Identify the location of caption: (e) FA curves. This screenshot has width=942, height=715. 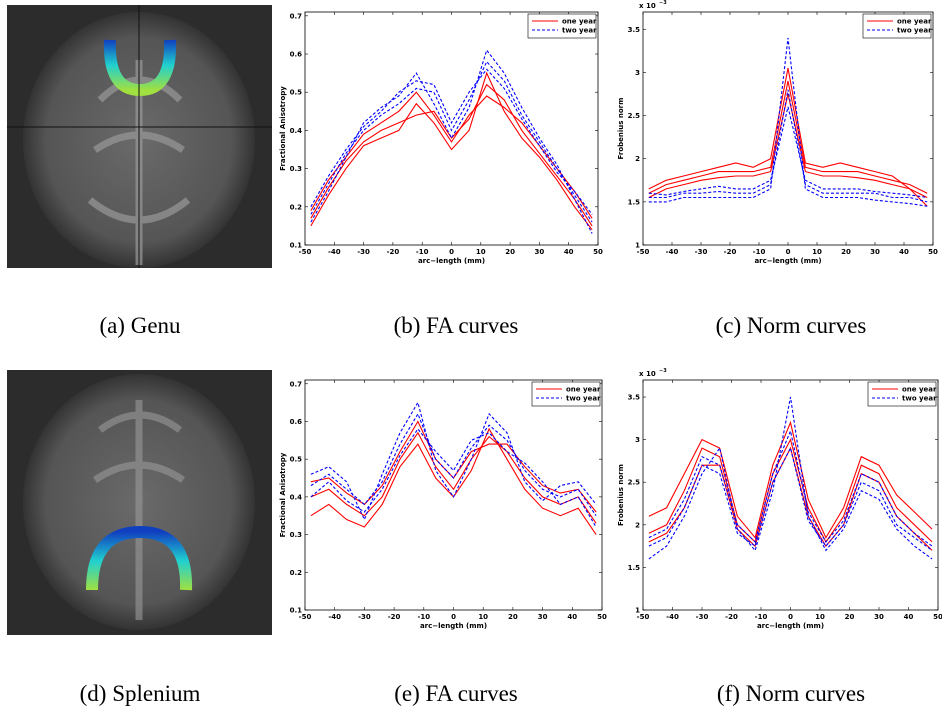
(456, 693).